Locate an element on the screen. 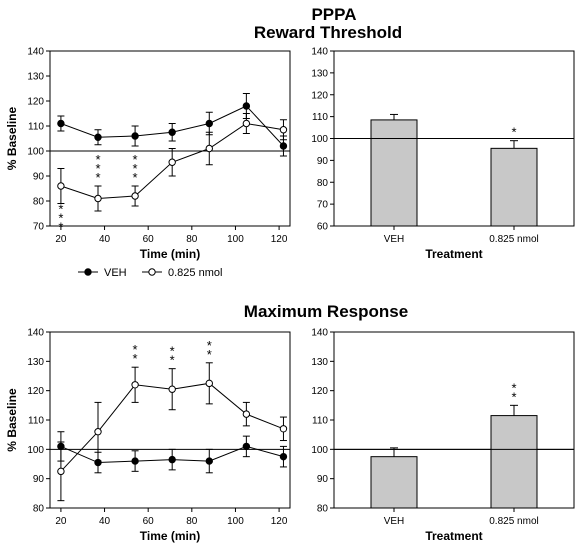 The height and width of the screenshot is (550, 577). bar-veh is located at coordinates (394, 482).